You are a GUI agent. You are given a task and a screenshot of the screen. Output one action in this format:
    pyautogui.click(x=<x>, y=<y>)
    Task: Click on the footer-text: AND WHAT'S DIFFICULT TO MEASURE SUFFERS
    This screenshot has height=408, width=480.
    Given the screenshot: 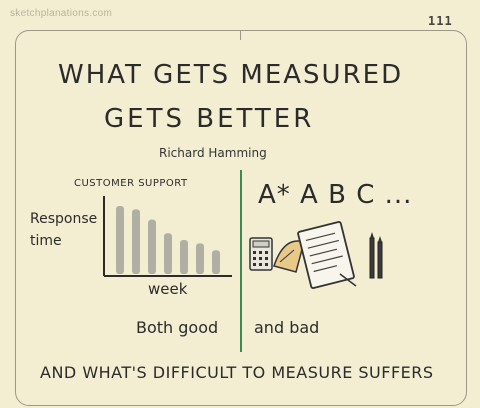 What is the action you would take?
    pyautogui.click(x=237, y=372)
    